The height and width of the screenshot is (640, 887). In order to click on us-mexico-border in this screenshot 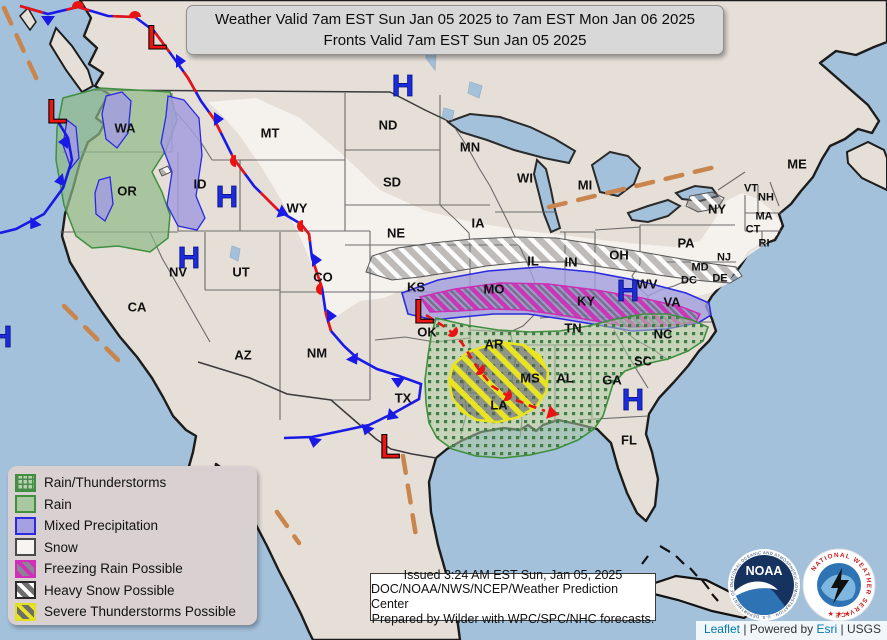, I will do `click(317, 410)`.